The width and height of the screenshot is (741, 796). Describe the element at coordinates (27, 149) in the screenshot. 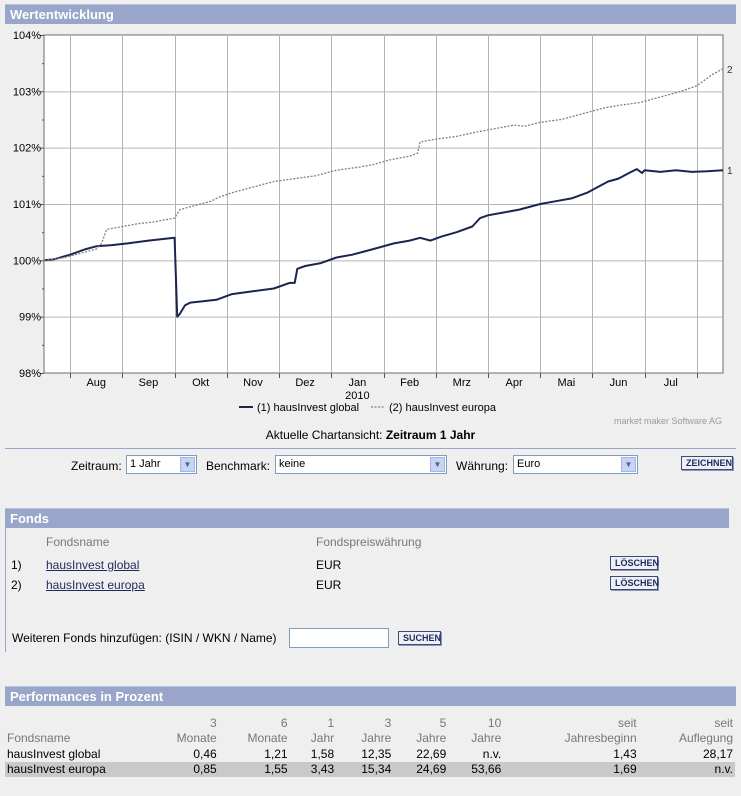

I see `y-tick-label: 102%` at that location.